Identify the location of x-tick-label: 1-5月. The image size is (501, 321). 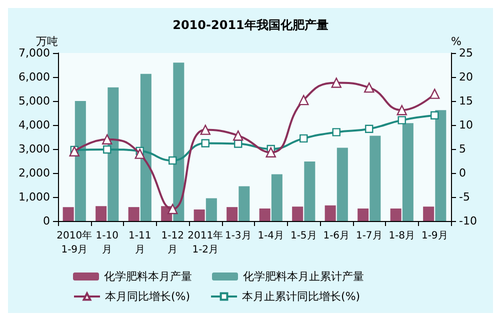
(303, 236).